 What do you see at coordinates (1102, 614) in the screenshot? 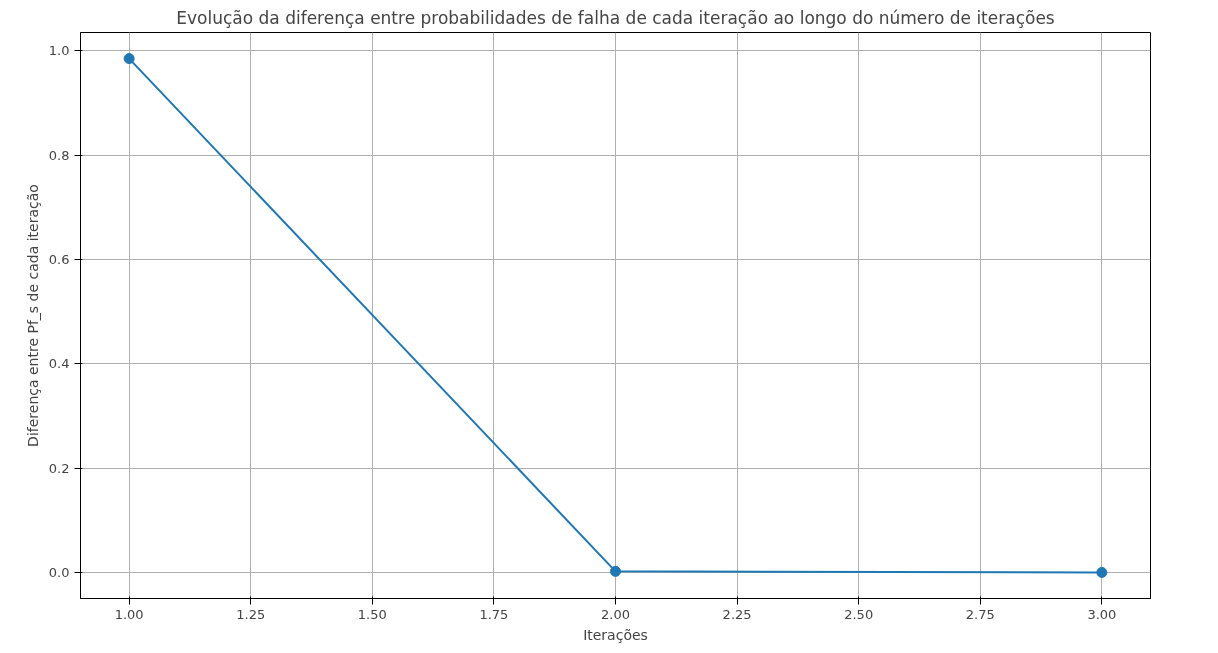
I see `x-tick-label: 3.00` at bounding box center [1102, 614].